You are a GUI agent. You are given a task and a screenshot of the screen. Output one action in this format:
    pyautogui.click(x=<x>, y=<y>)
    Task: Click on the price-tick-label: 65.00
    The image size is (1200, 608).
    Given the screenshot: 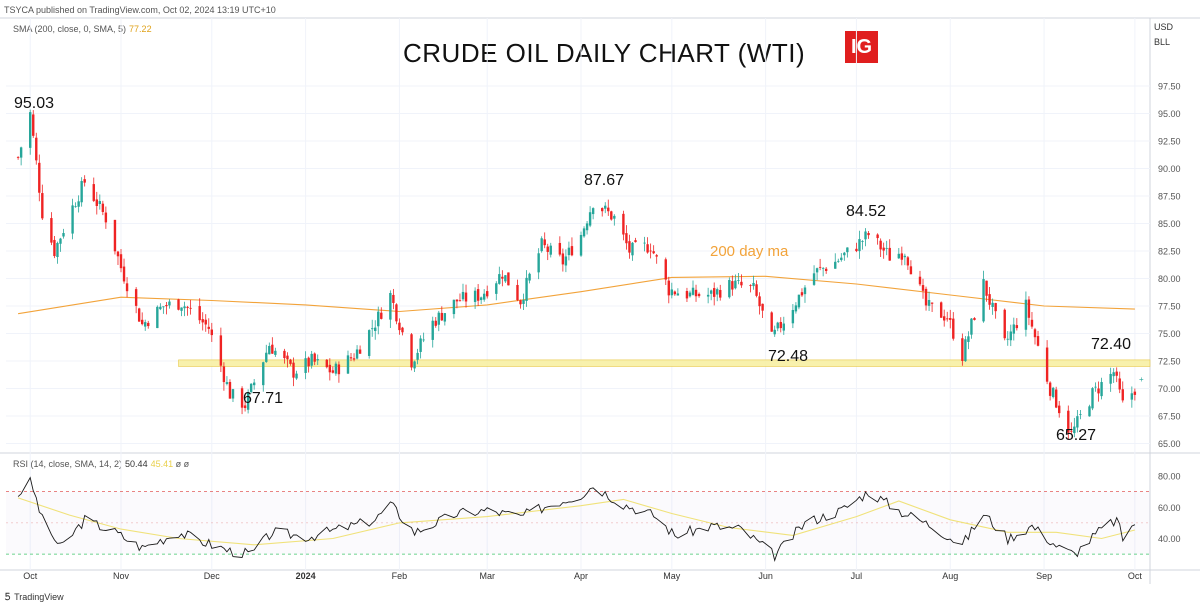 What is the action you would take?
    pyautogui.click(x=1169, y=444)
    